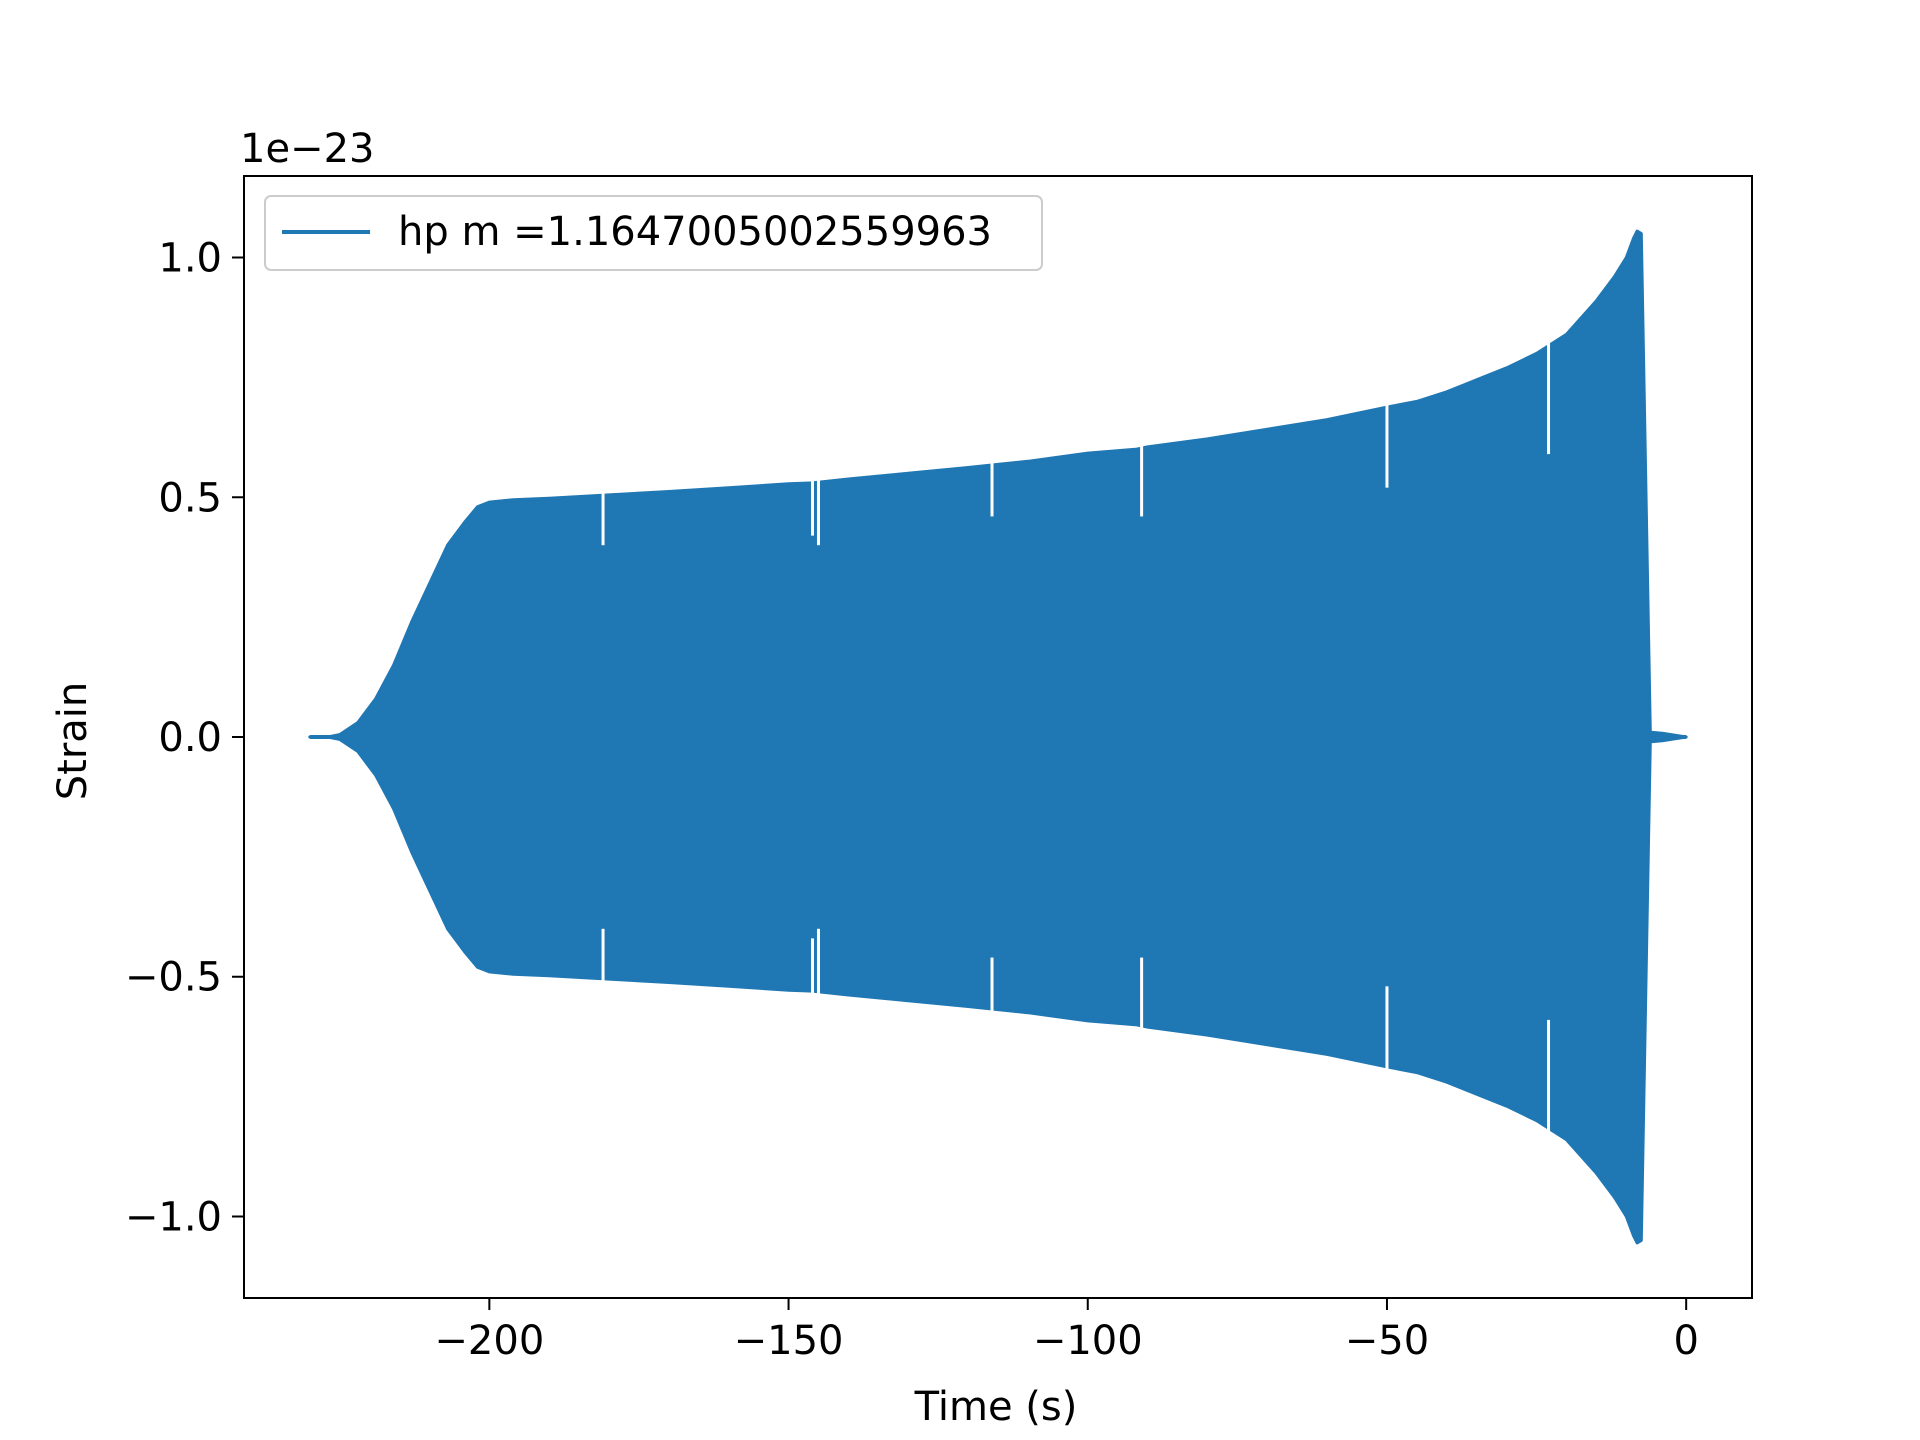 This screenshot has width=1920, height=1440. Describe the element at coordinates (489, 1341) in the screenshot. I see `x-tick-label: −200` at that location.